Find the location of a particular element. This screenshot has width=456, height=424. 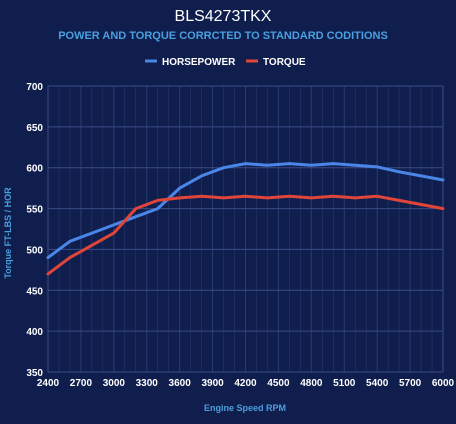

x-tick-label: 6000 is located at coordinates (443, 383).